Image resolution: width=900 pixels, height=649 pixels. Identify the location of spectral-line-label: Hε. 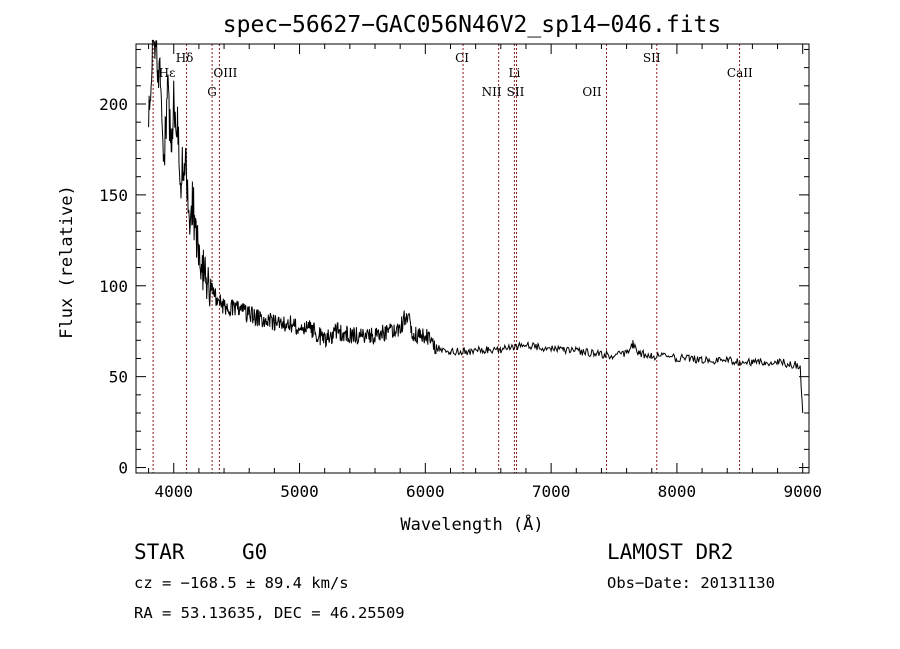
(167, 73).